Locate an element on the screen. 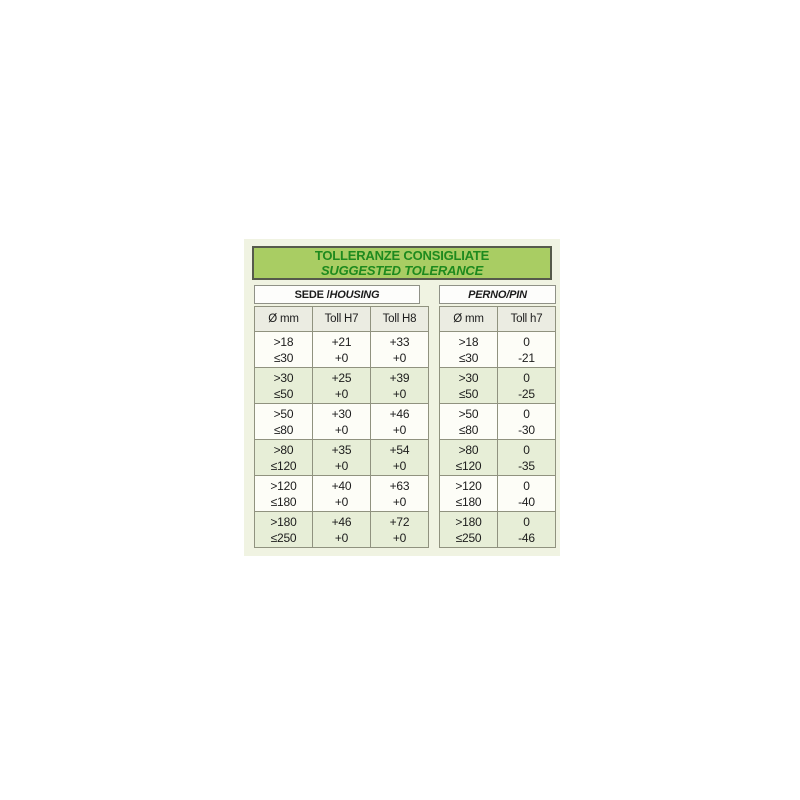  housing-col-toll-h8: Toll H8 is located at coordinates (399, 319).